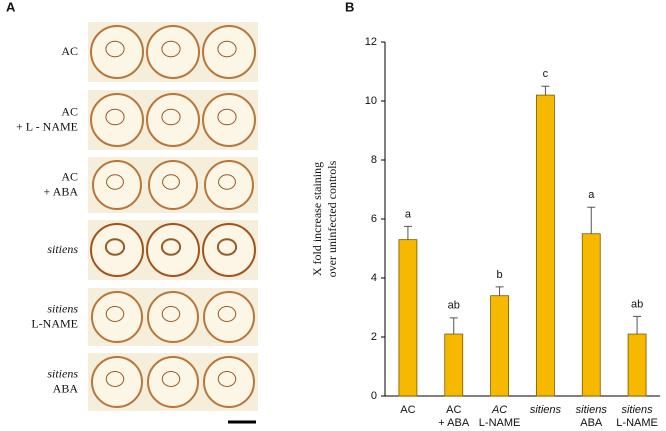 Image resolution: width=666 pixels, height=431 pixels. I want to click on y-tick-label: 2, so click(374, 337).